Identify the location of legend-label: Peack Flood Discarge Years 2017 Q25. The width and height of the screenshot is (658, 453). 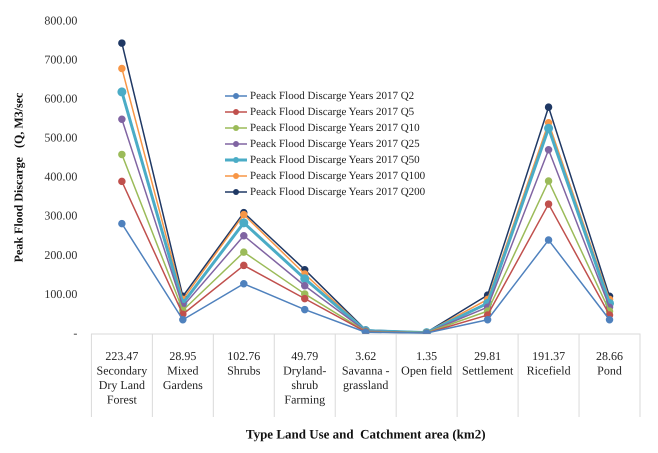
(335, 144).